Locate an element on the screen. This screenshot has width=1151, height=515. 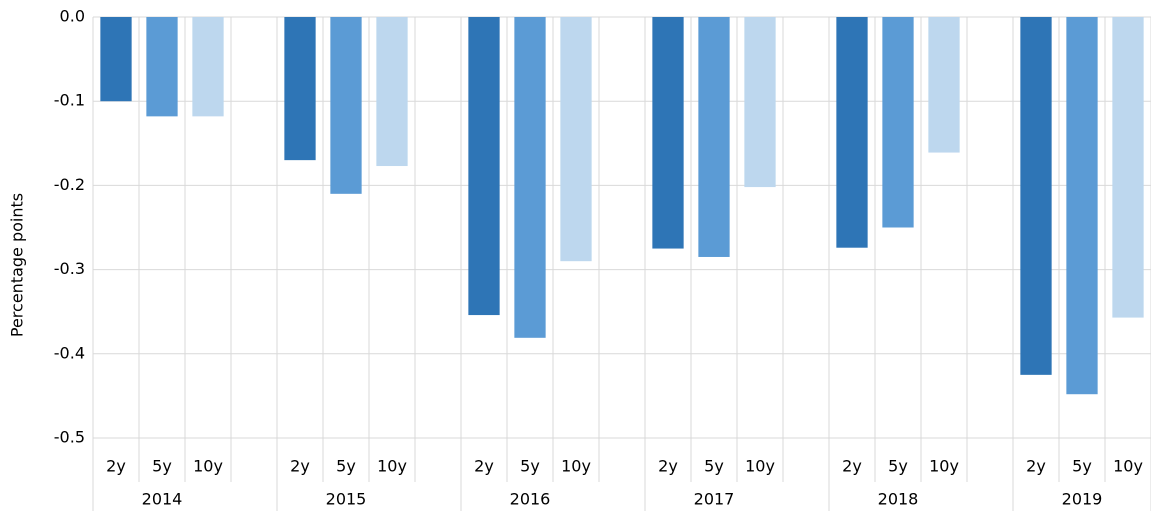
y-tick-label: -0.2 is located at coordinates (69, 184).